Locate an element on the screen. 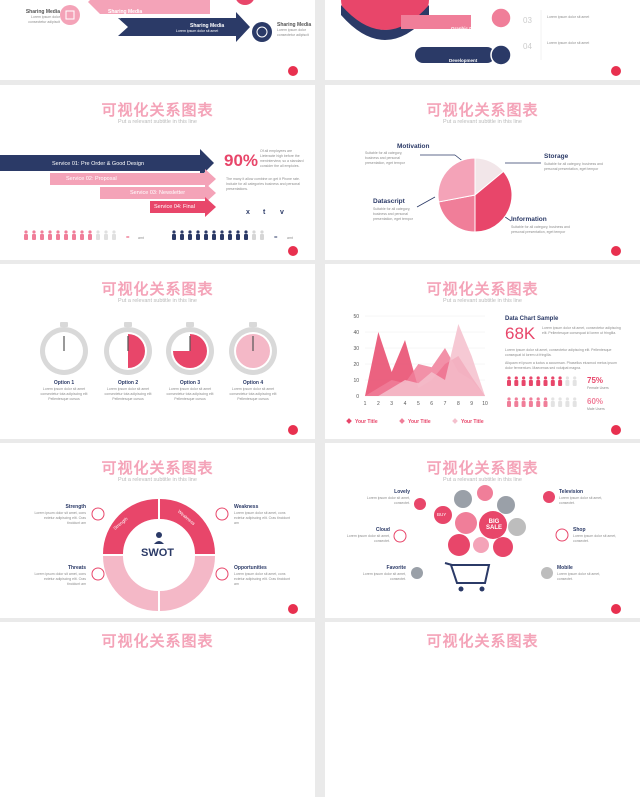  swot-center: SWOT is located at coordinates (157, 553).